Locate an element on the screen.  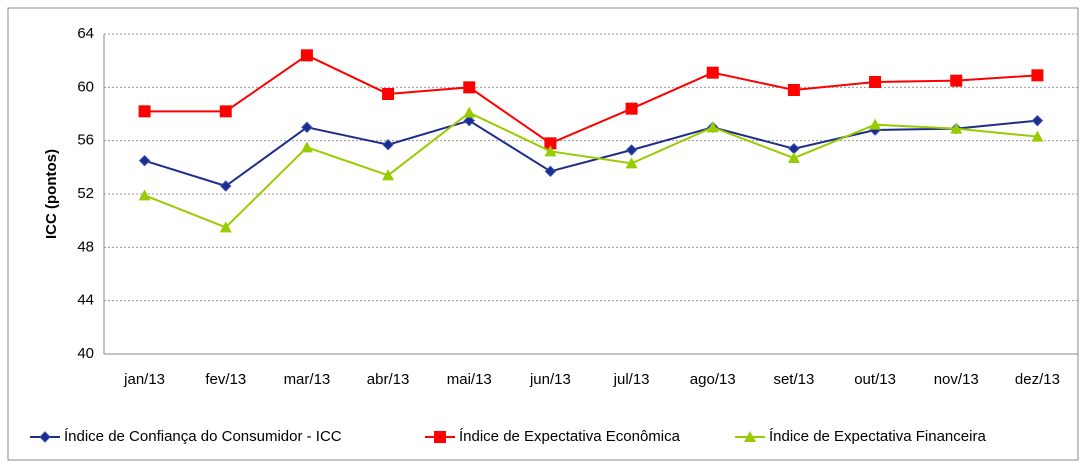
x-tick-label: abr/13 is located at coordinates (388, 379).